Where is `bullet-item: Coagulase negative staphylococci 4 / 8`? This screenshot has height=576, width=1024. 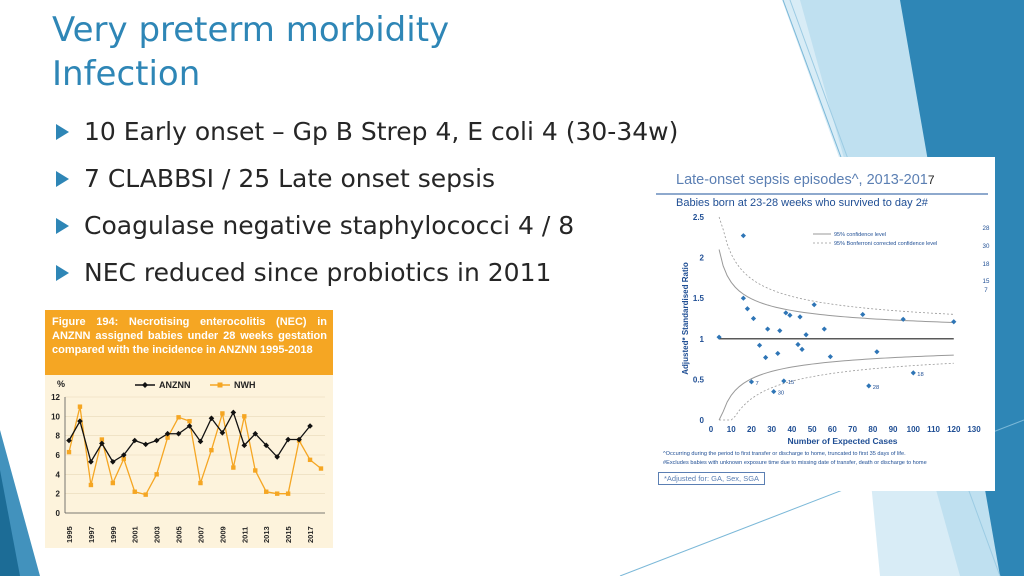 bullet-item: Coagulase negative staphylococci 4 / 8 is located at coordinates (367, 229).